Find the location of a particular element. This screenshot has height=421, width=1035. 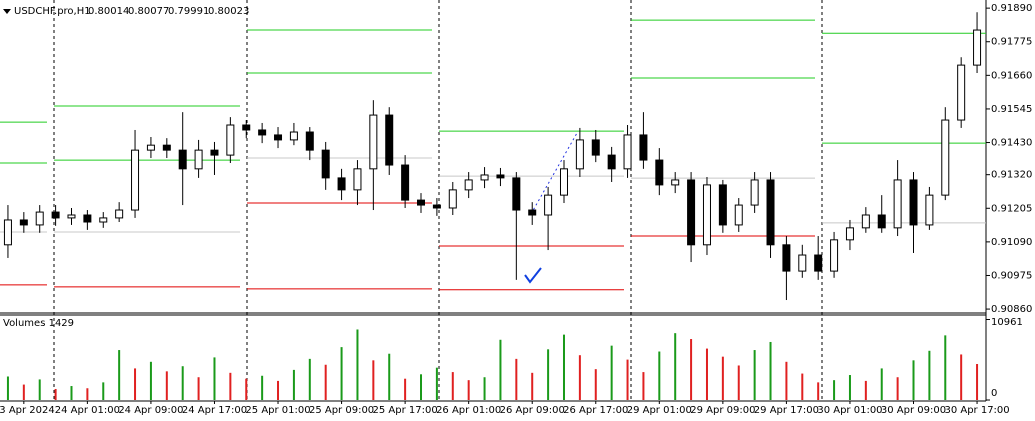

x-tick-label: 29 Apr 09:00 is located at coordinates (722, 410).